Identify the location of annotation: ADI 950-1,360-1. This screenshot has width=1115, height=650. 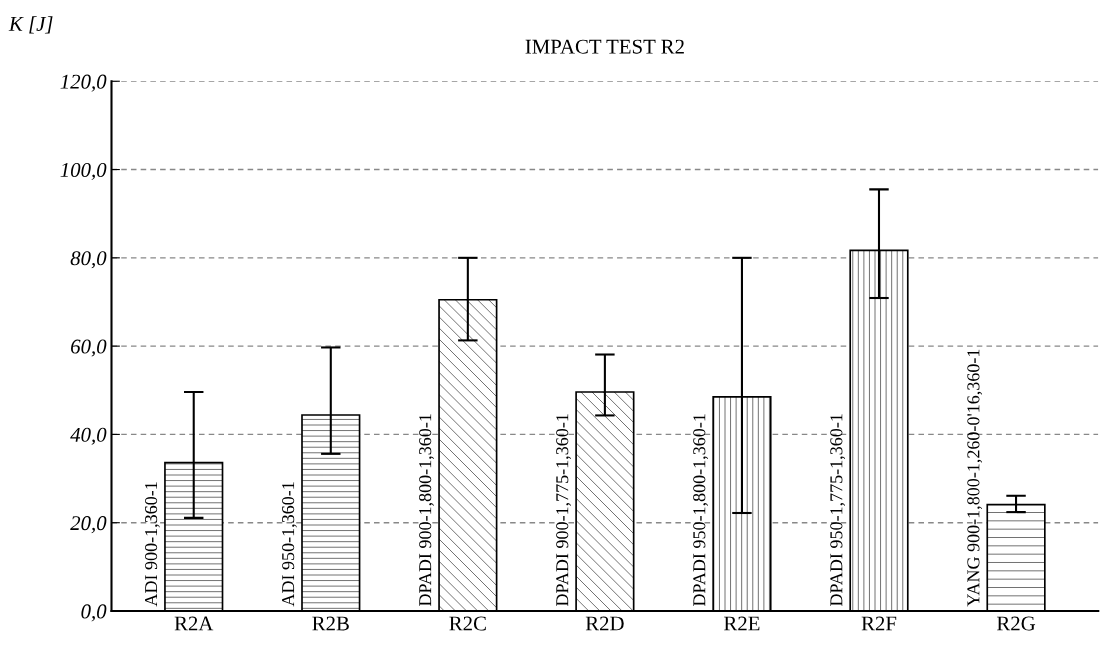
(289, 544).